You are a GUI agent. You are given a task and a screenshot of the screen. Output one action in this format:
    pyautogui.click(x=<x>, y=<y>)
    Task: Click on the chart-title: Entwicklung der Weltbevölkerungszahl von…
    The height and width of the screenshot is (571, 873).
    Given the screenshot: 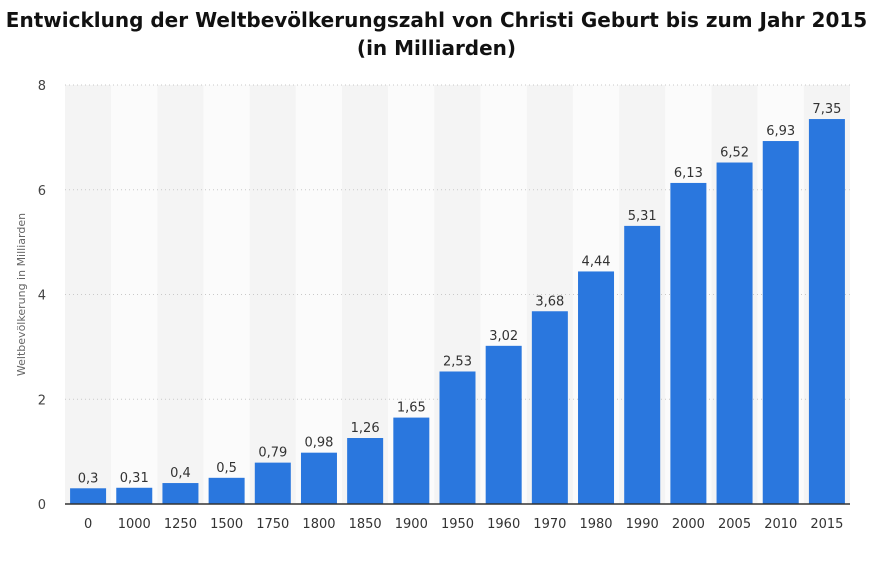 What is the action you would take?
    pyautogui.click(x=436, y=20)
    